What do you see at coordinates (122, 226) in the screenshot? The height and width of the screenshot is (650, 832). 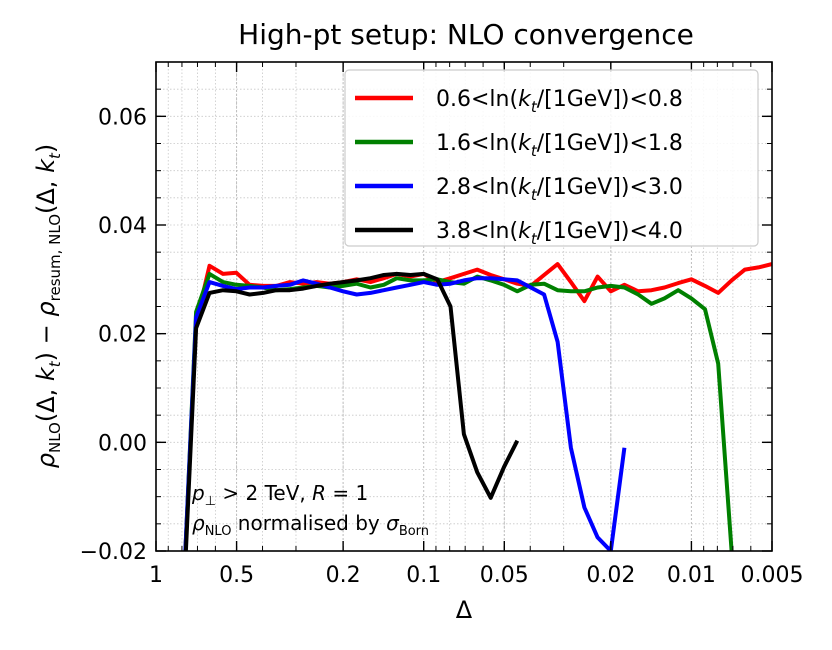 I see `y-tick-label: 0.04` at bounding box center [122, 226].